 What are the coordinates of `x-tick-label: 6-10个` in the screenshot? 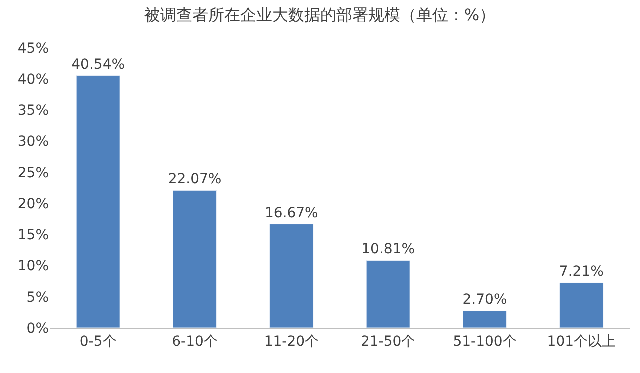 It's located at (195, 342).